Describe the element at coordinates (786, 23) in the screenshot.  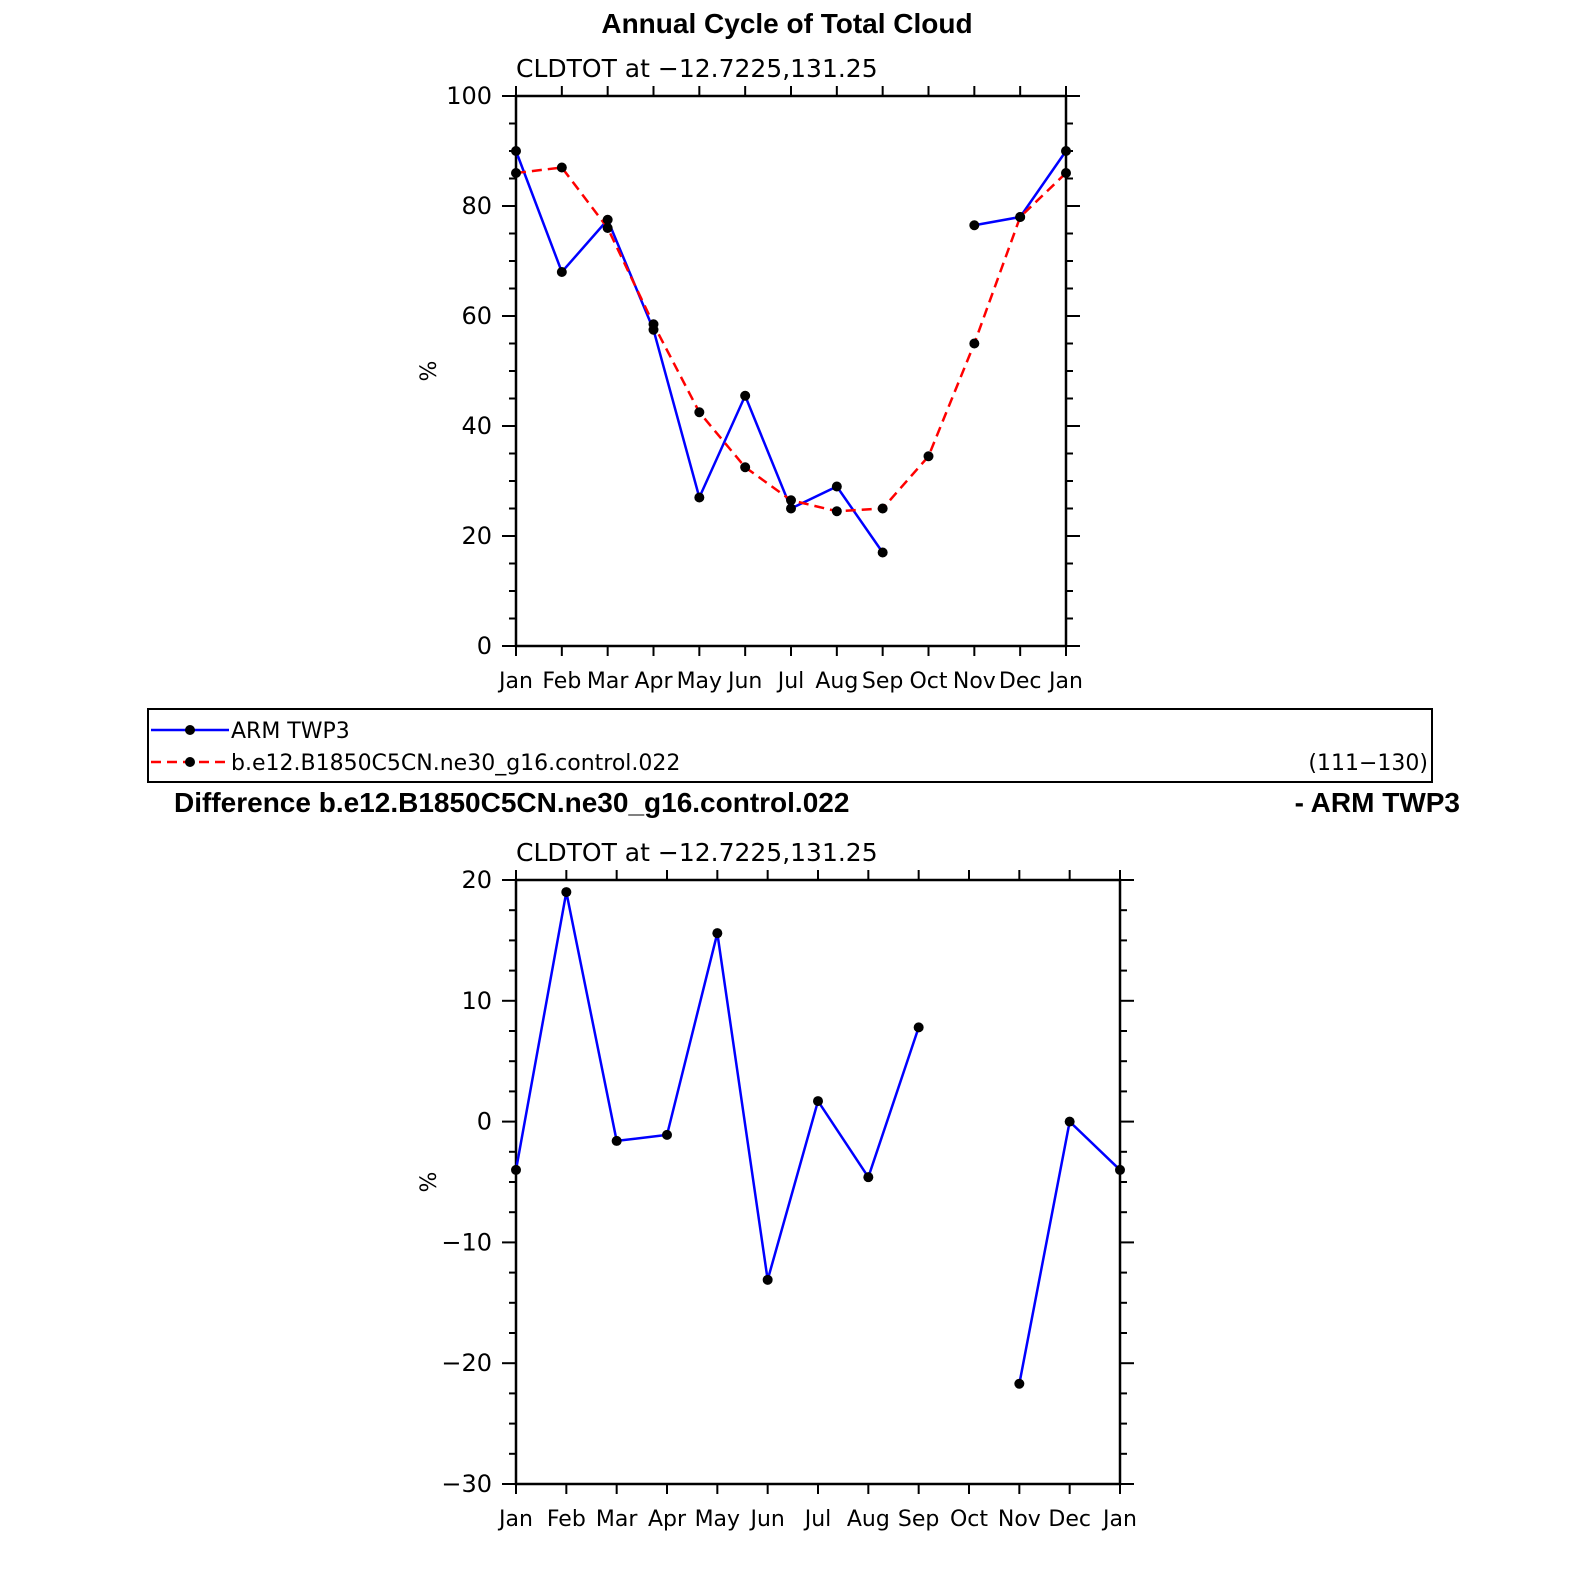
I see `page-title: Annual Cycle of Total Cloud` at that location.